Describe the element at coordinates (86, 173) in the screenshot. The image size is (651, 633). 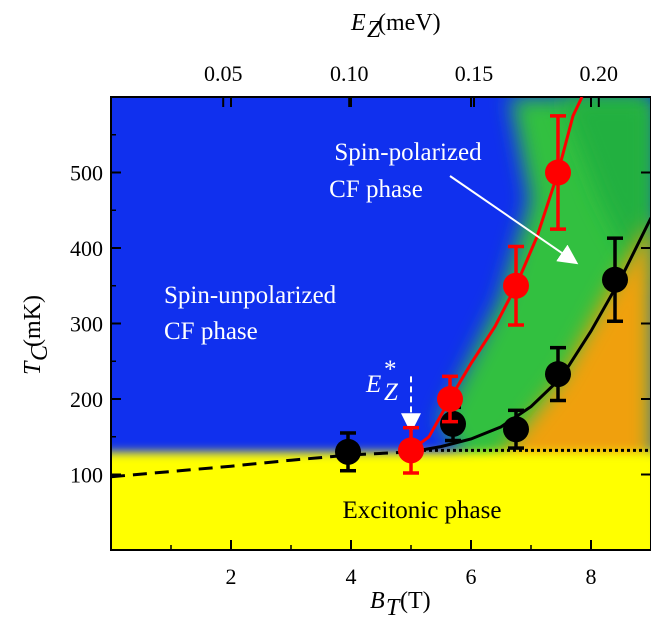
I see `y-tick-label: 500` at that location.